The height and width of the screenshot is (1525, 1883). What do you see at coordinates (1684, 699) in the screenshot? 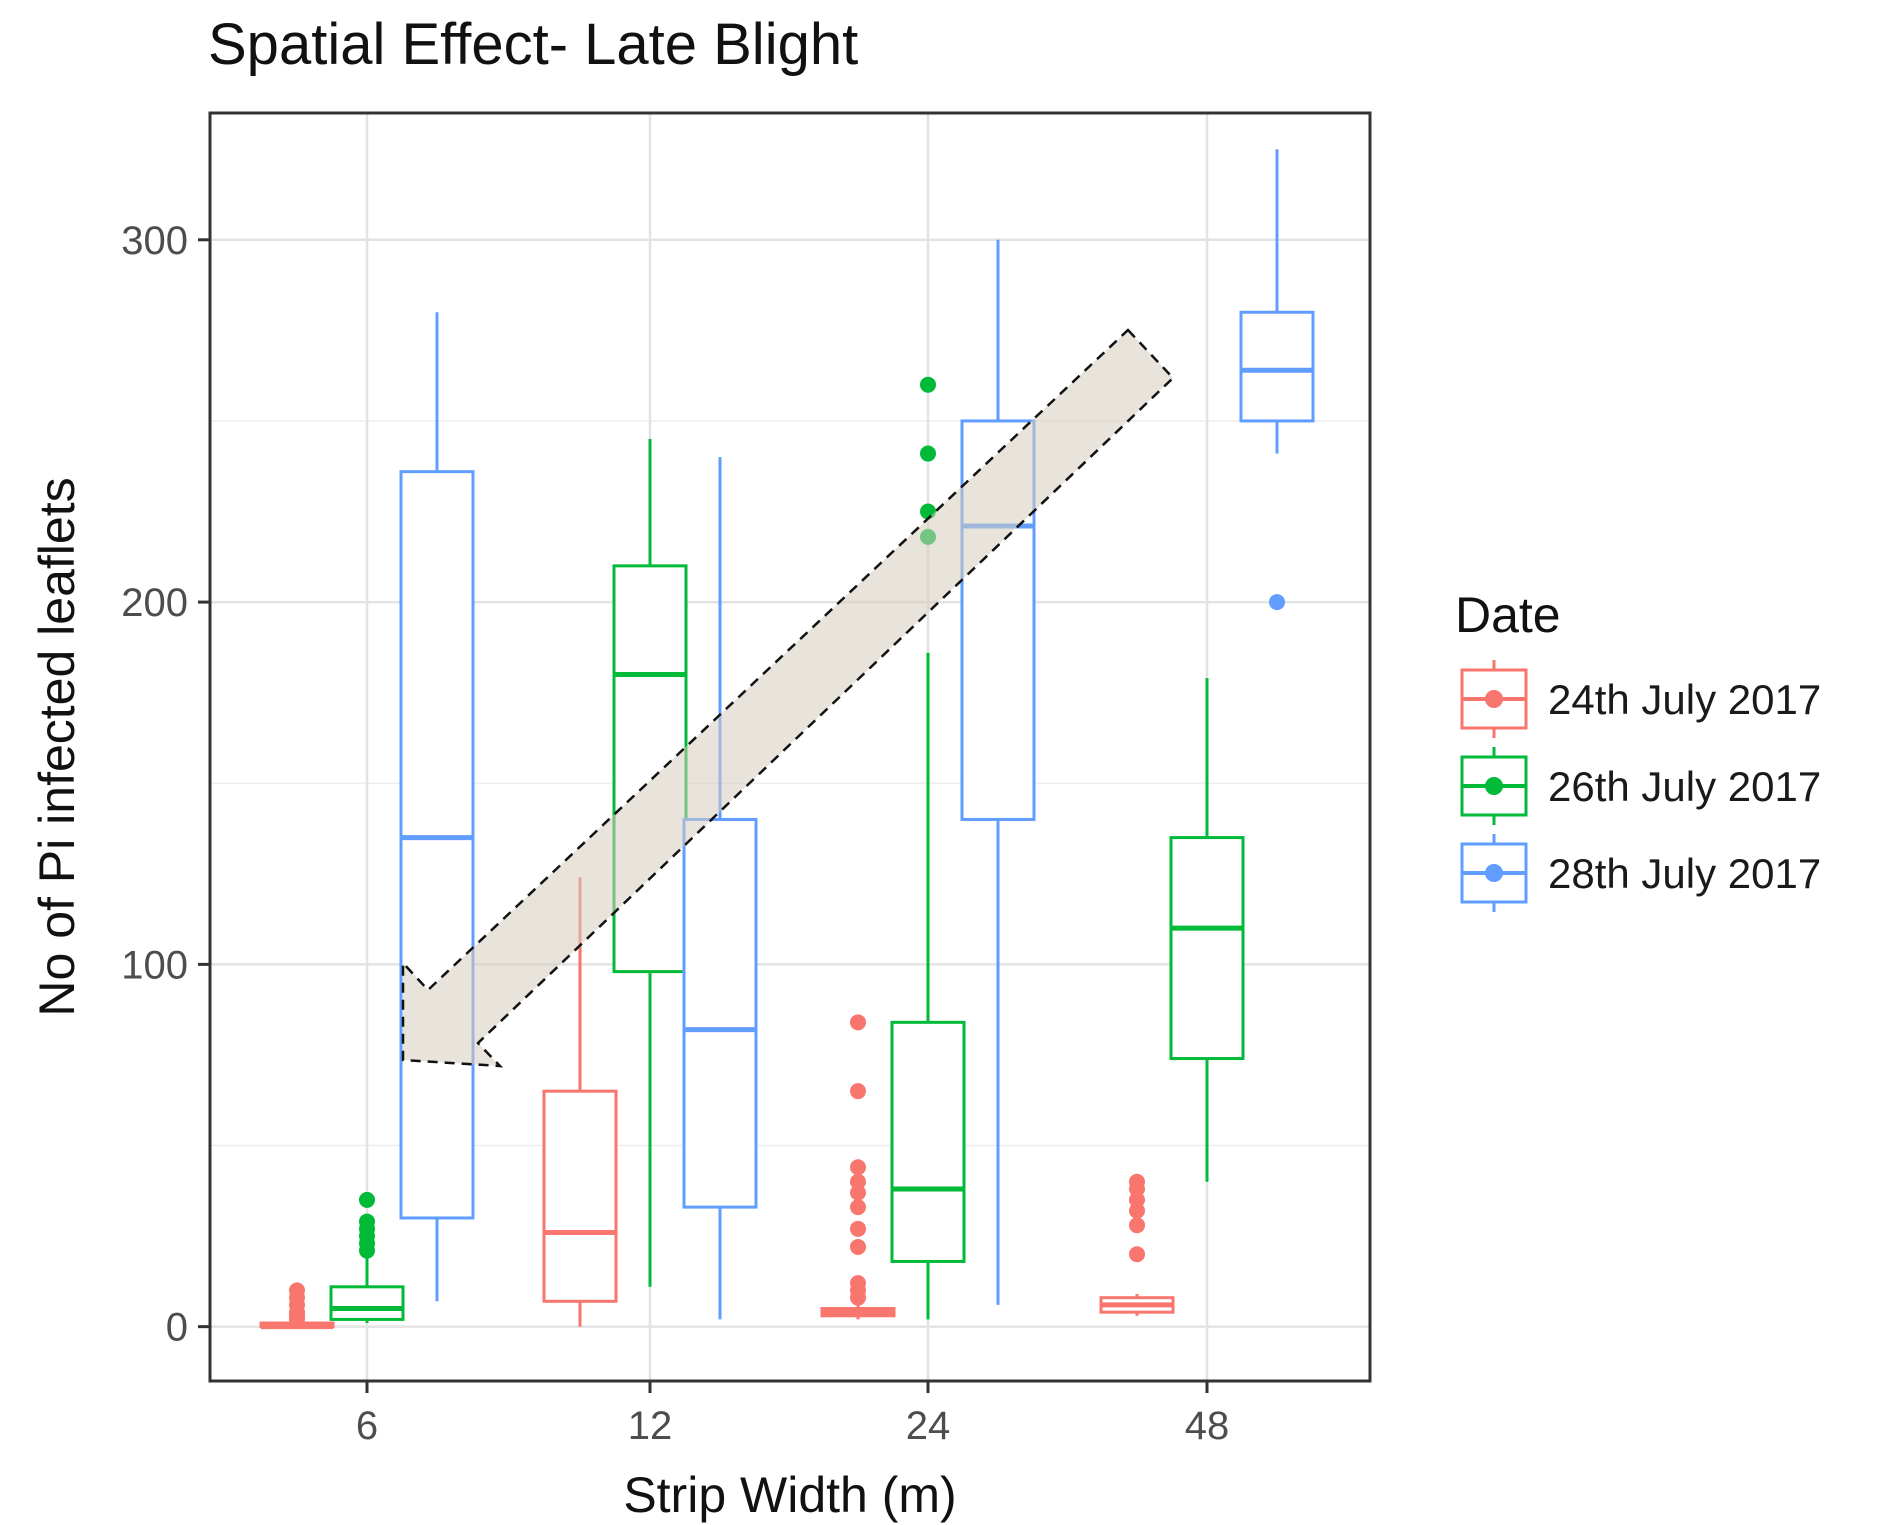
I see `legend-label: 24th July 2017` at bounding box center [1684, 699].